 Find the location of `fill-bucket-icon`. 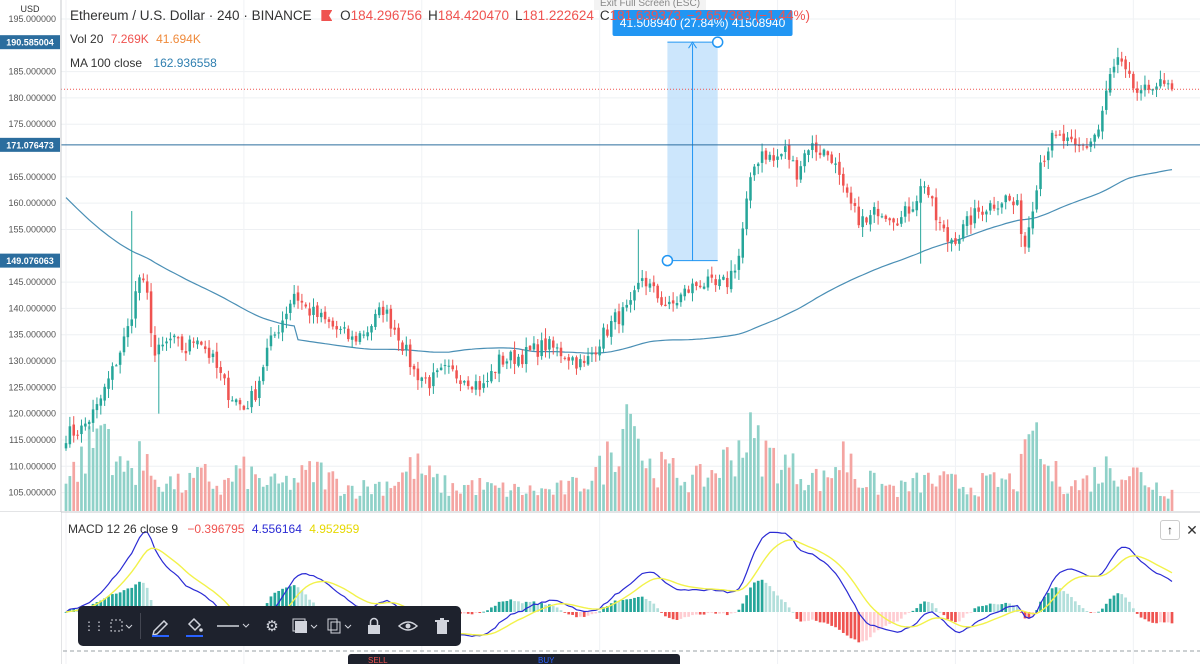

fill-bucket-icon is located at coordinates (194, 626).